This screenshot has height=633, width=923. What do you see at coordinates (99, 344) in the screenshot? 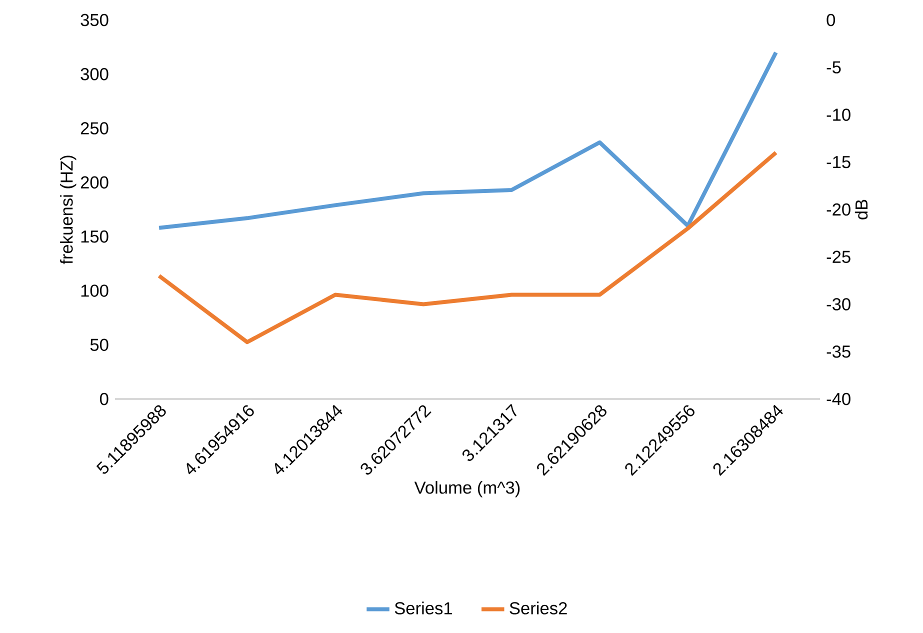
I see `y-tick-label: 50` at bounding box center [99, 344].